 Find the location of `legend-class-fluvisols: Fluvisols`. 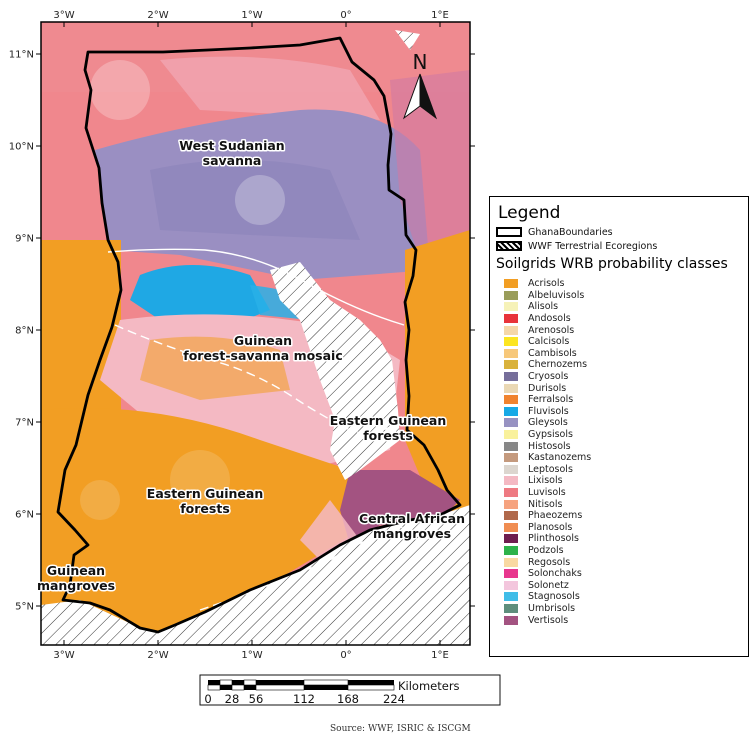

legend-class-fluvisols: Fluvisols is located at coordinates (626, 412).